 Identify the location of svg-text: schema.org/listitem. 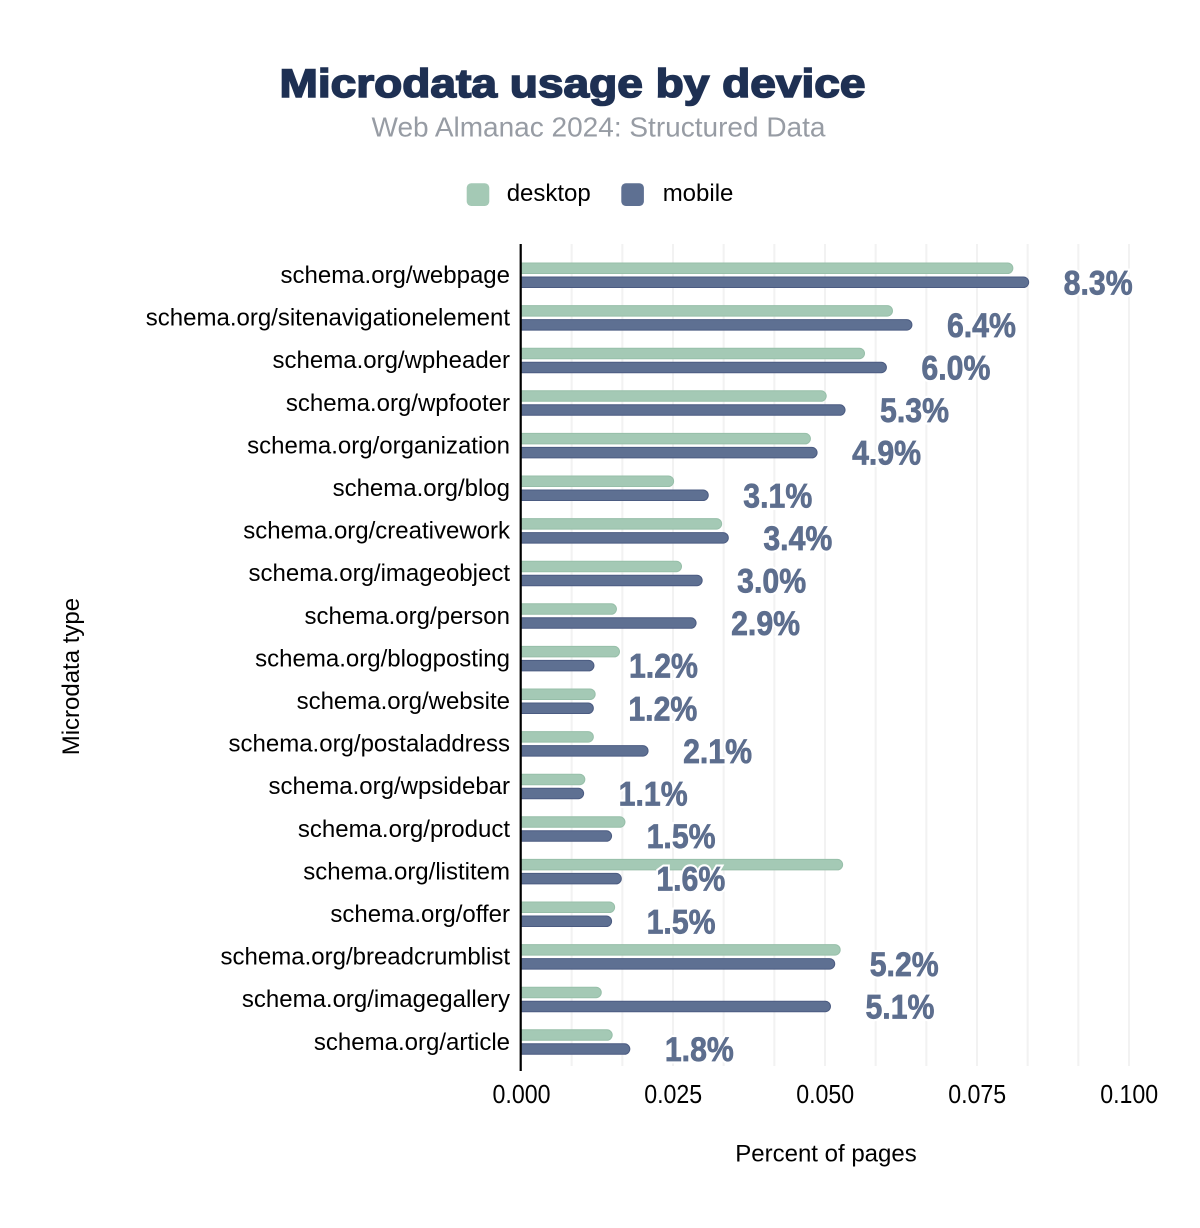
(406, 871).